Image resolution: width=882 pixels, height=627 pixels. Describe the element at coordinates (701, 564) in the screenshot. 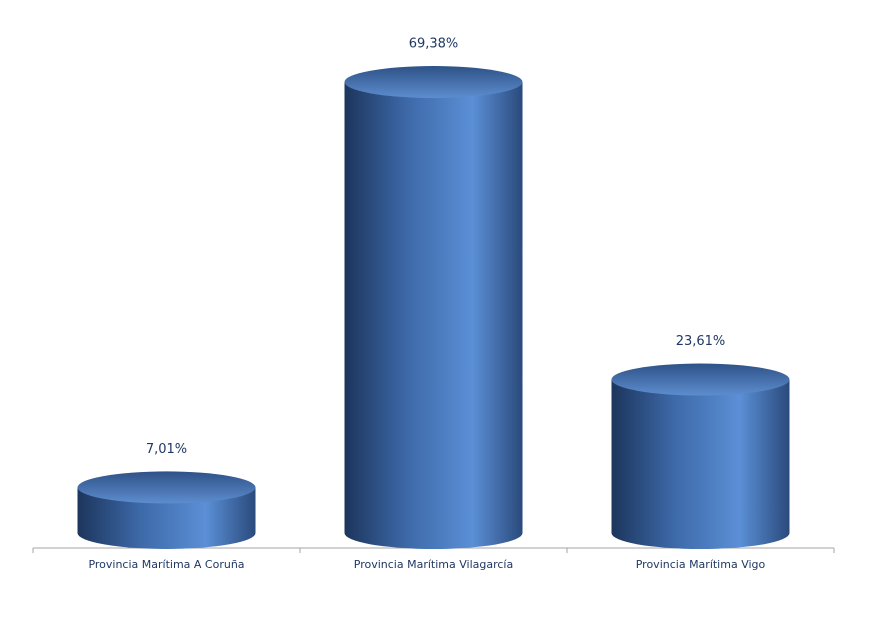

I see `x-tick-label: Provincia Marítima Vigo` at that location.